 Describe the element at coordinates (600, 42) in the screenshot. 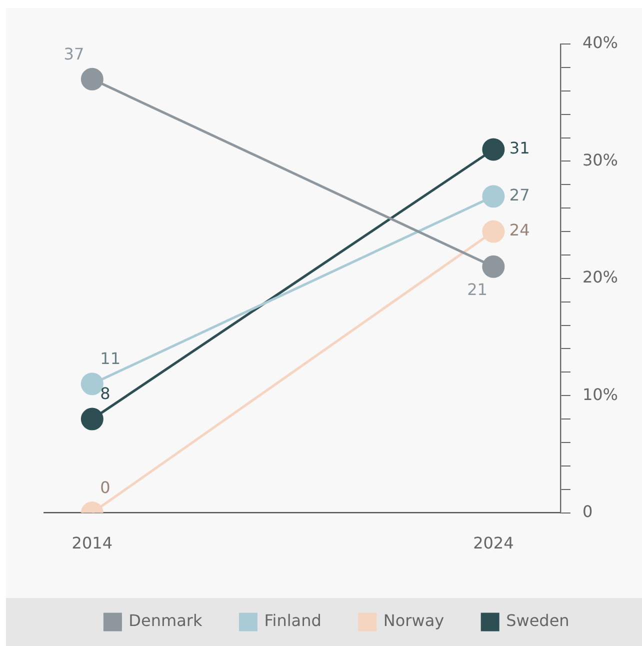

I see `y-tick-label: 40%` at that location.